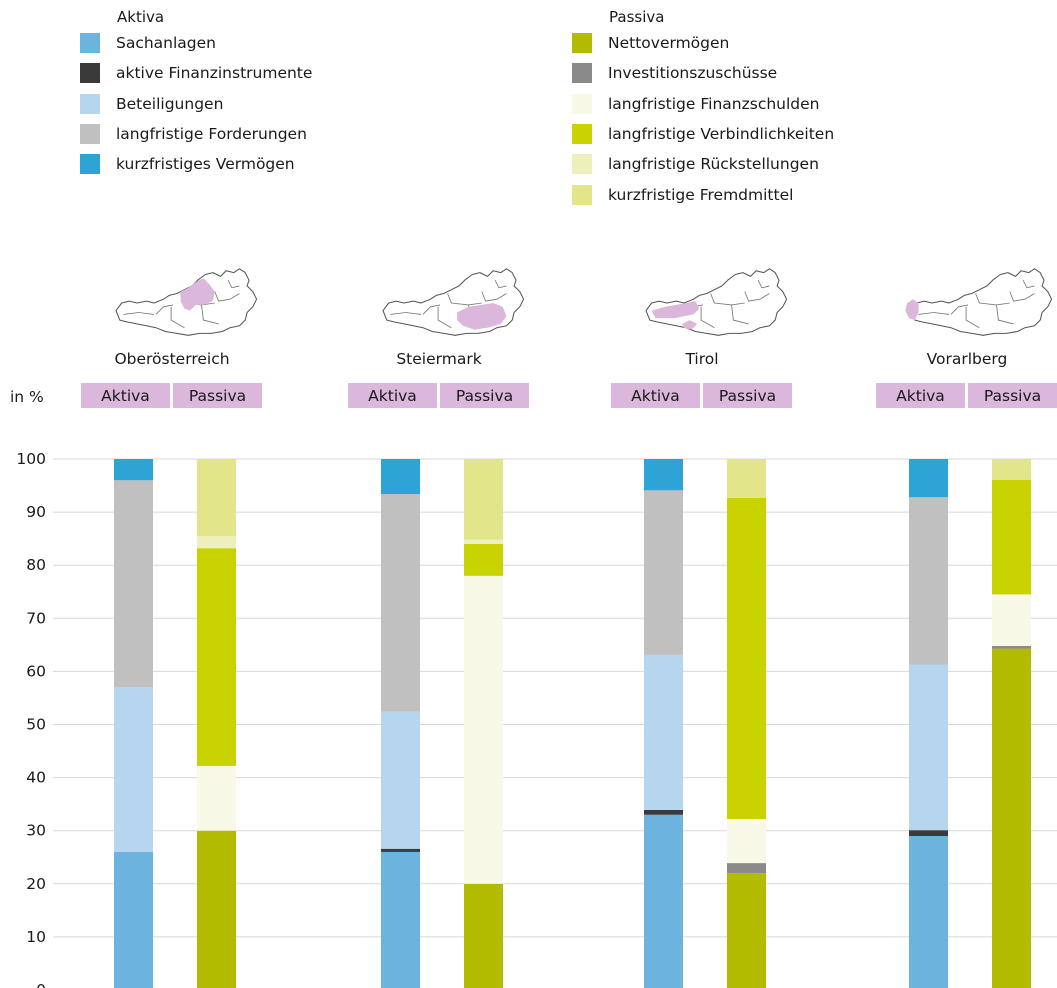 This screenshot has width=1057, height=988. What do you see at coordinates (141, 17) in the screenshot?
I see `legend-aktiva-title: Aktiva` at bounding box center [141, 17].